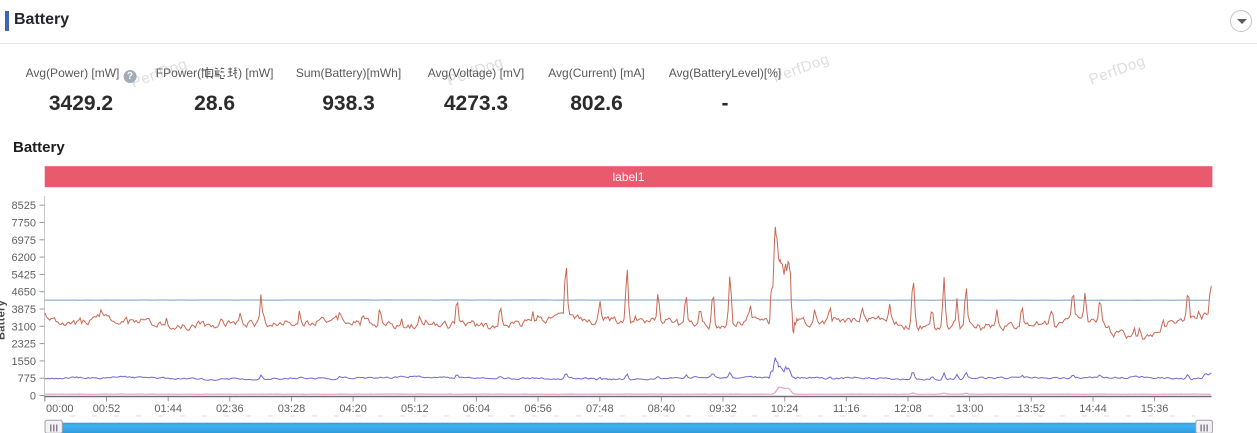 This screenshot has height=433, width=1257. What do you see at coordinates (168, 409) in the screenshot?
I see `svg-text: 01:44` at bounding box center [168, 409].